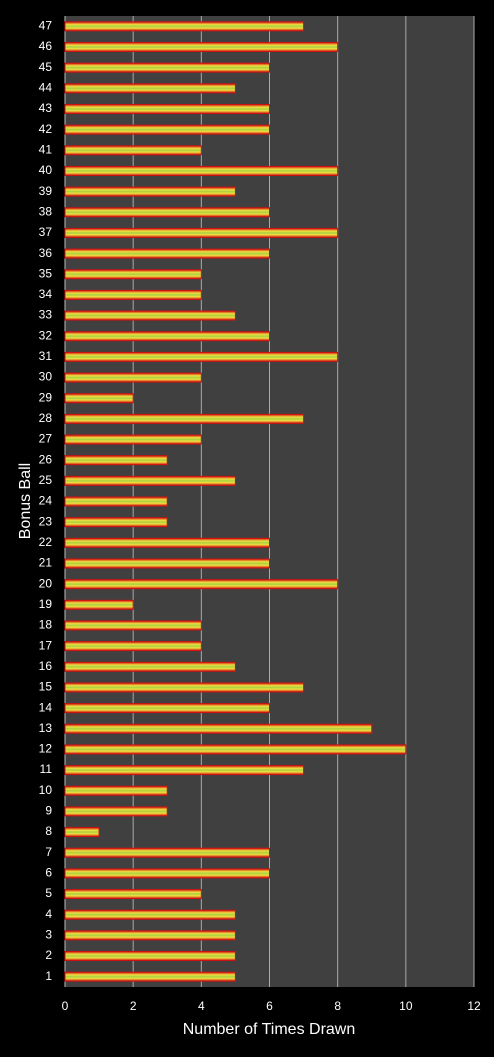 Image resolution: width=494 pixels, height=1057 pixels. What do you see at coordinates (46, 459) in the screenshot?
I see `y-tick-label: 26` at bounding box center [46, 459].